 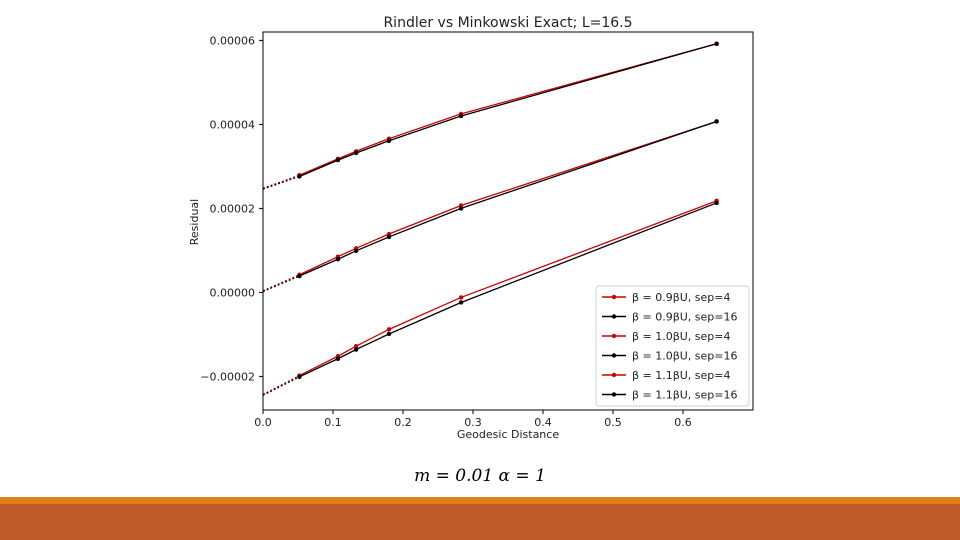 What do you see at coordinates (507, 23) in the screenshot?
I see `chart-title: Rindler vs Minkowski Exact; L=16.5` at bounding box center [507, 23].